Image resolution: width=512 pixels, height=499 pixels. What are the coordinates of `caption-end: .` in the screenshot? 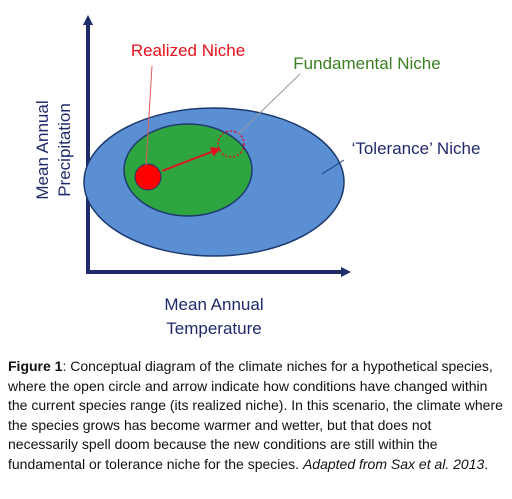 It's located at (486, 463).